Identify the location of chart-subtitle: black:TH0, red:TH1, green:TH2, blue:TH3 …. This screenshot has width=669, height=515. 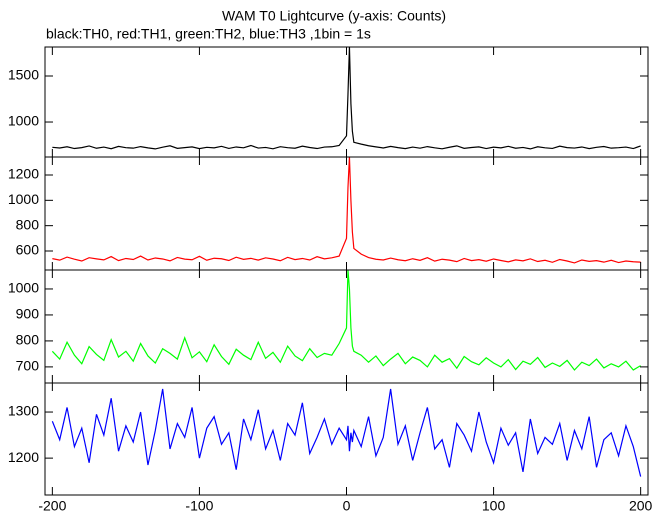
(208, 34).